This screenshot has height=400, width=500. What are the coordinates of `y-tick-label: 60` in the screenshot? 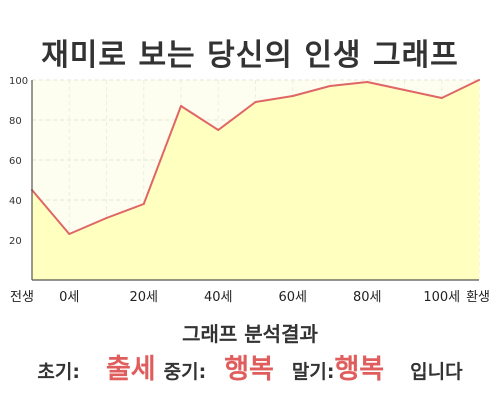 It's located at (15, 161).